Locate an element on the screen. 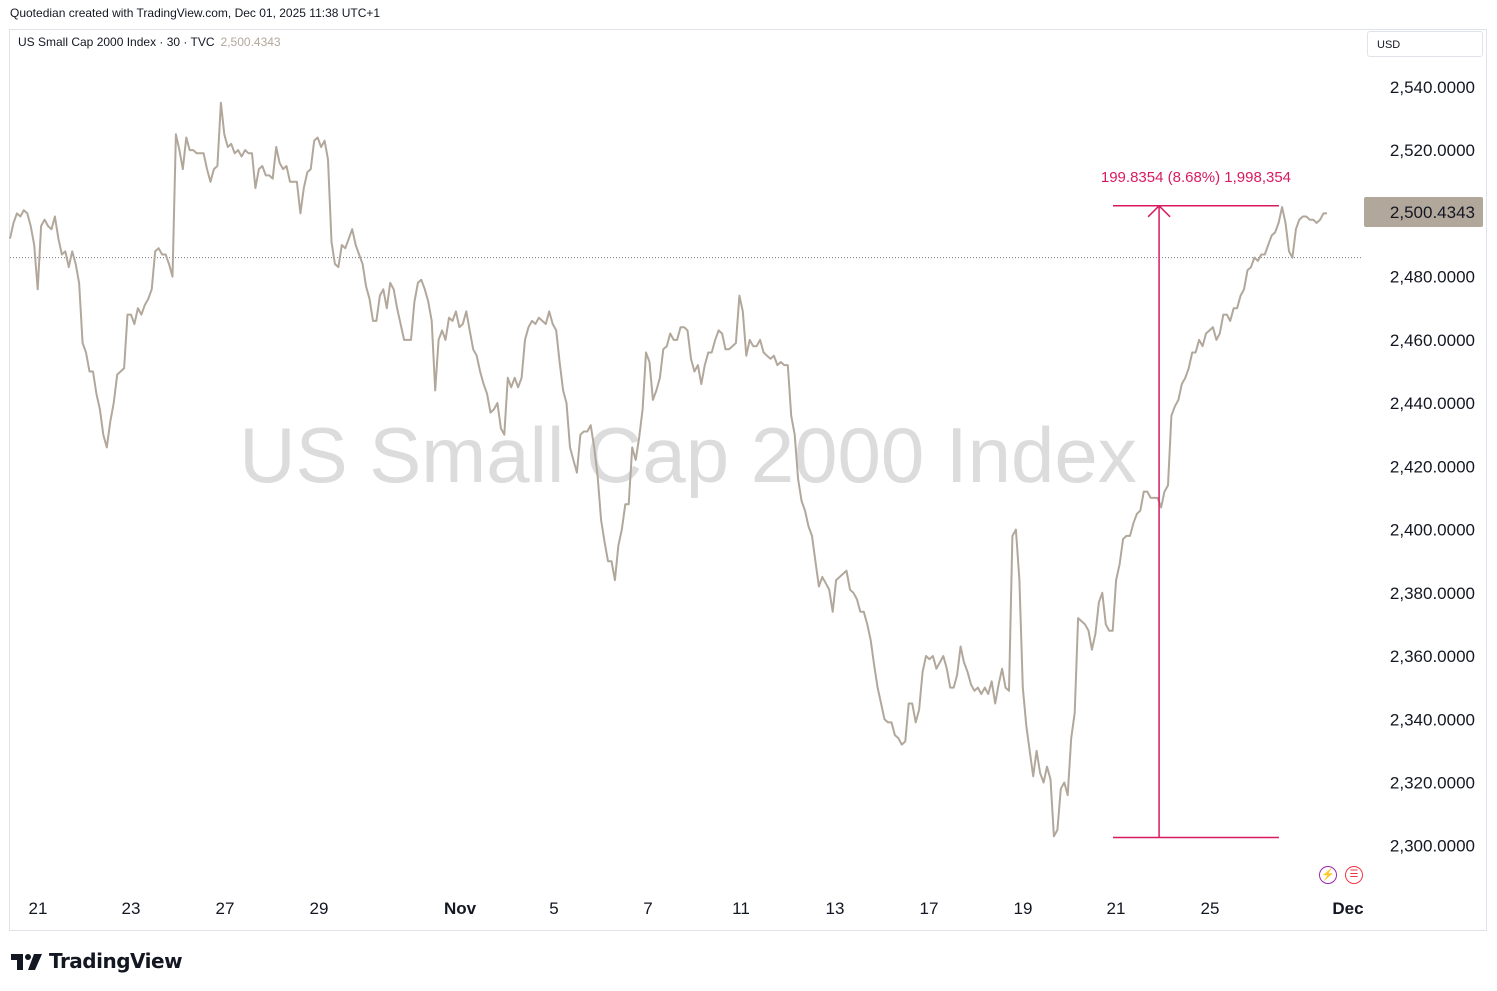 This screenshot has height=991, width=1497. tradingview-logo: TradingView is located at coordinates (97, 961).